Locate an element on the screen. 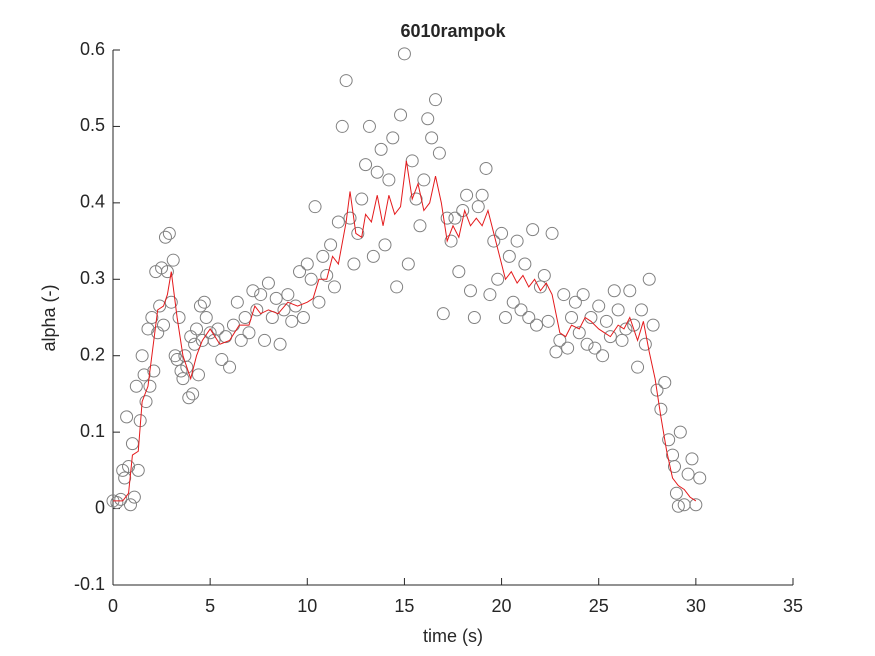  x-tick-label: 10 is located at coordinates (307, 606).